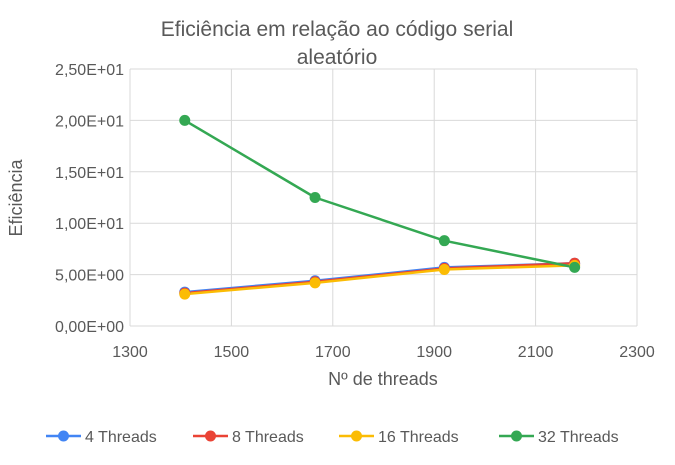  I want to click on x-tick-label: 1300, so click(130, 352).